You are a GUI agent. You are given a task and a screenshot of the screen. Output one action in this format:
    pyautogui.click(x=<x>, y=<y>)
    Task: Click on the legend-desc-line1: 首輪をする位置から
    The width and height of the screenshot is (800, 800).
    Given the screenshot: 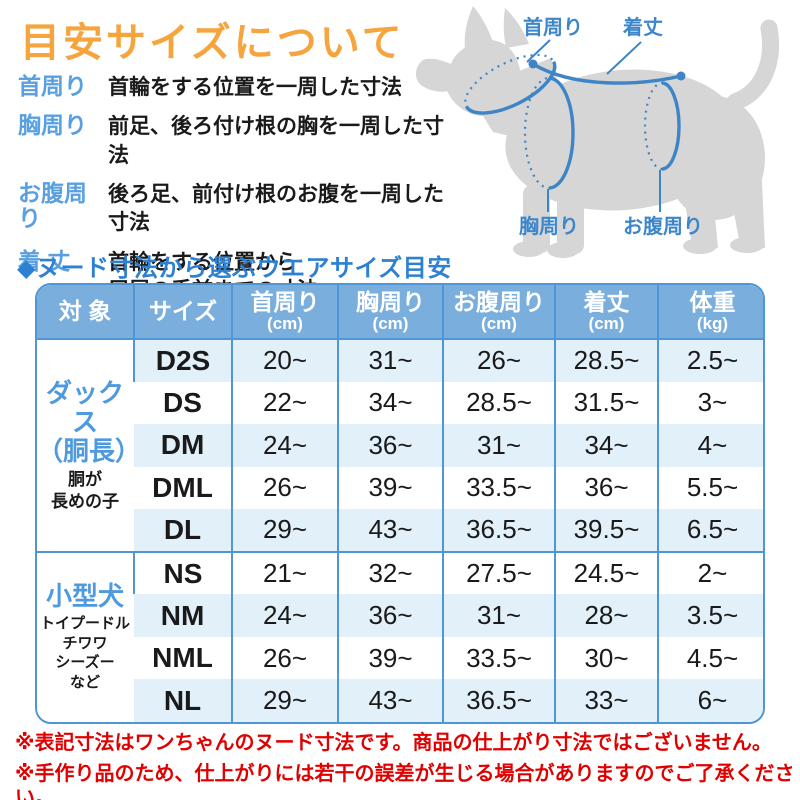 What is the action you would take?
    pyautogui.click(x=202, y=262)
    